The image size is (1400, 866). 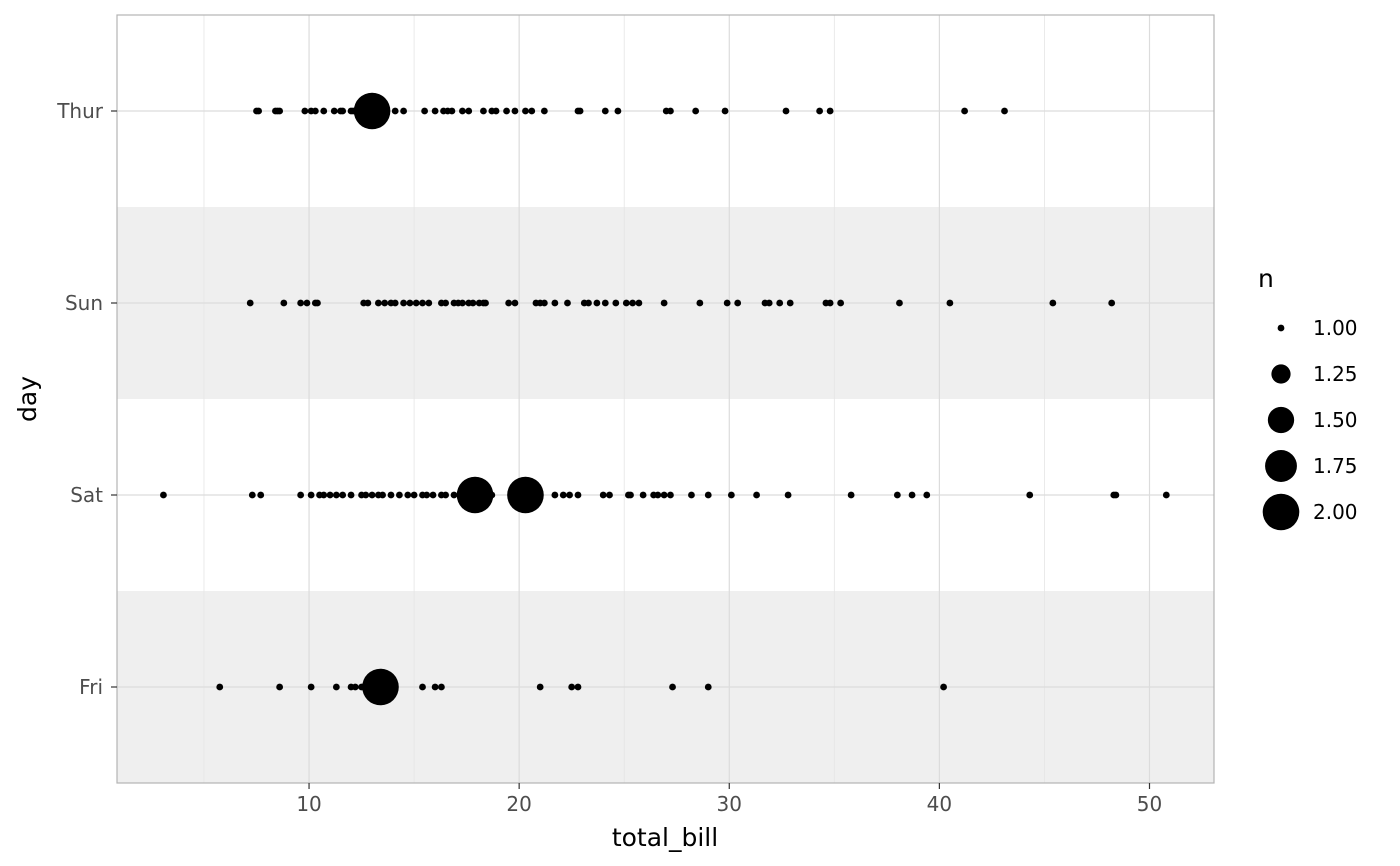 What do you see at coordinates (1266, 278) in the screenshot?
I see `legend-title: n` at bounding box center [1266, 278].